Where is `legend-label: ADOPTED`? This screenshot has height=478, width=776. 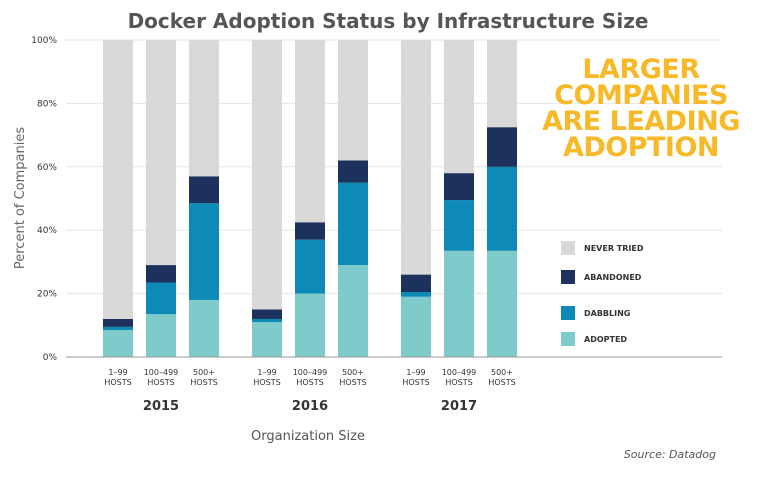 legend-label: ADOPTED is located at coordinates (605, 339).